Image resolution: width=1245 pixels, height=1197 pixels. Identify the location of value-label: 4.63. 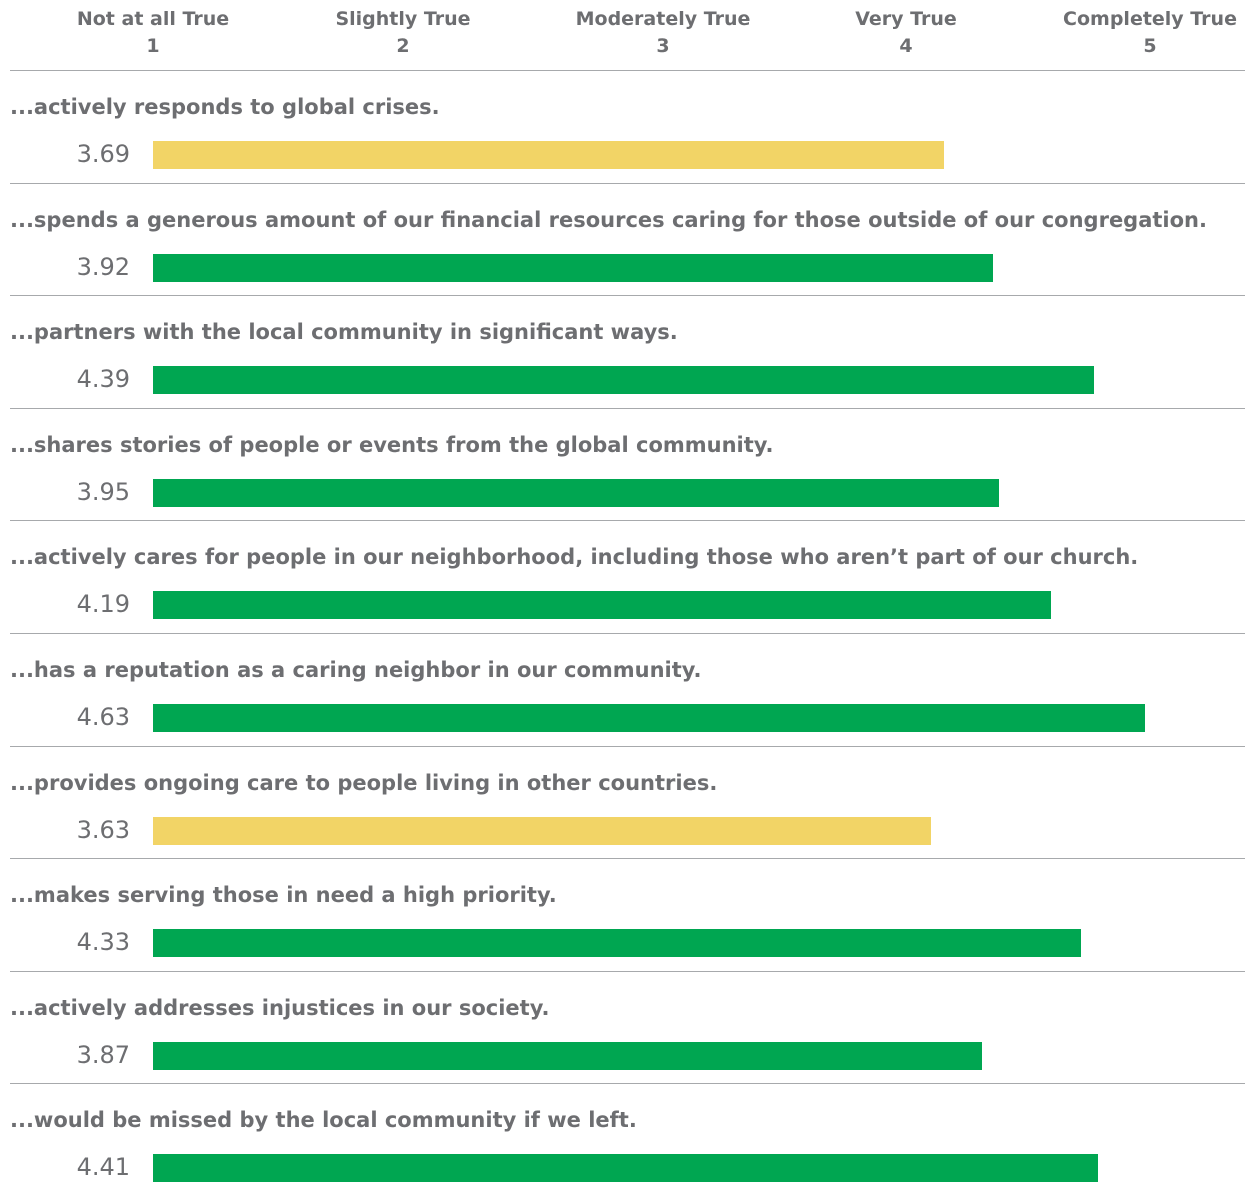
(103, 716).